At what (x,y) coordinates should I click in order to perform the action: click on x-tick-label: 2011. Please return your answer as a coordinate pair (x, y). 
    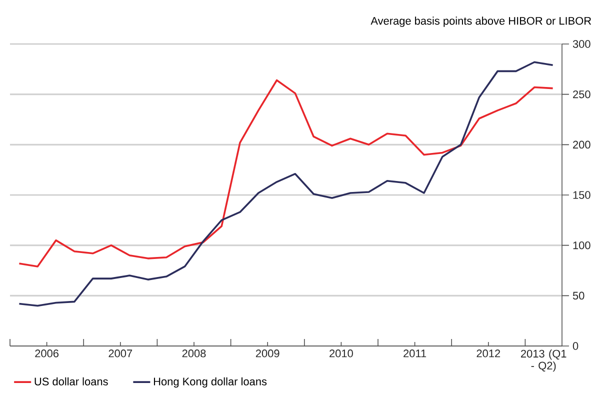
    Looking at the image, I should click on (415, 354).